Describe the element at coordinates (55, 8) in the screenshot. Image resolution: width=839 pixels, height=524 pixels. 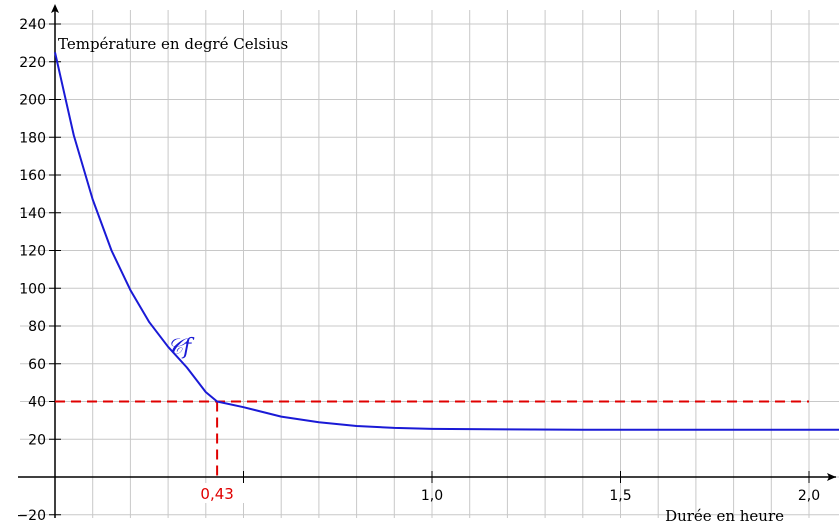
I see `y-axis-arrow` at that location.